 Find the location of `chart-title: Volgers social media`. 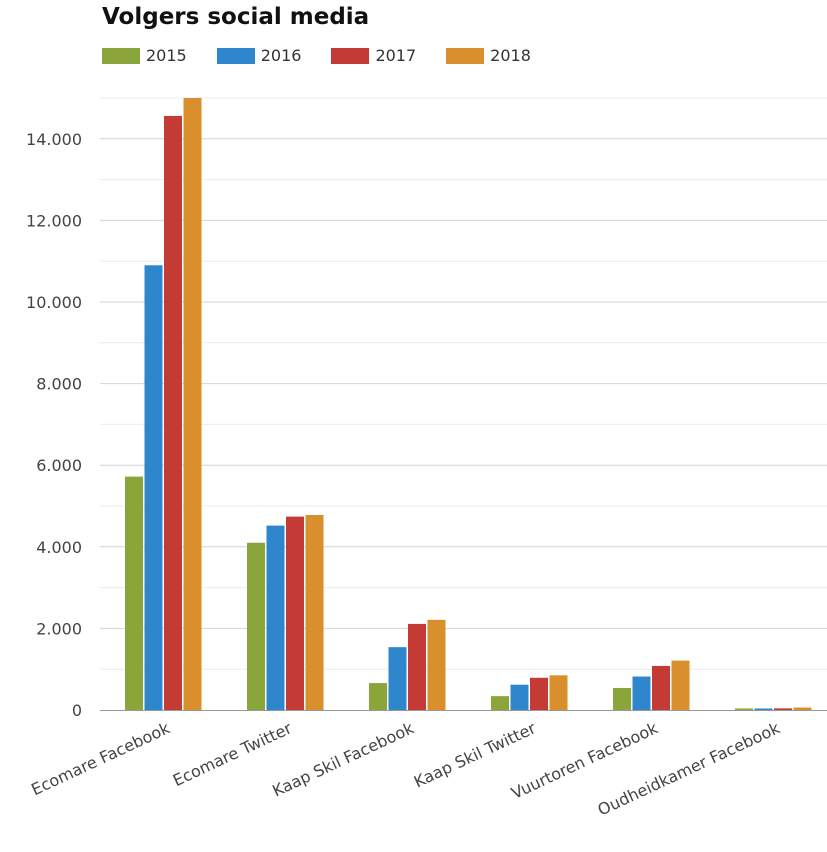

chart-title: Volgers social media is located at coordinates (236, 17).